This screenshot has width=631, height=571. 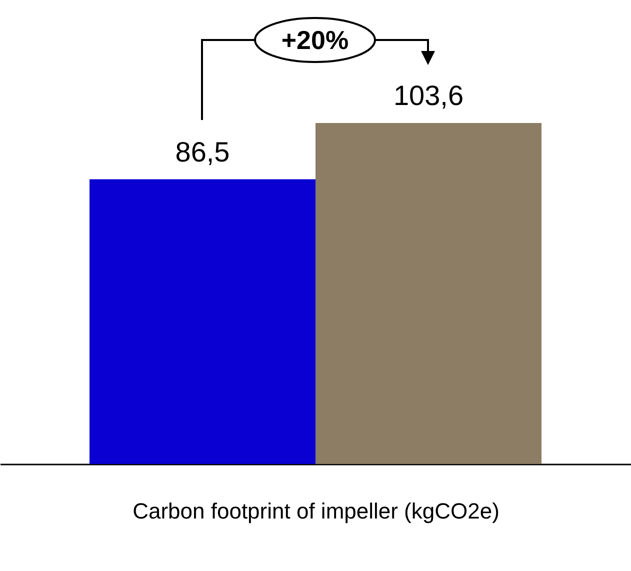 What do you see at coordinates (316, 511) in the screenshot?
I see `x-axis-title: Carbon footprint of impeller (kgCO2e)` at bounding box center [316, 511].